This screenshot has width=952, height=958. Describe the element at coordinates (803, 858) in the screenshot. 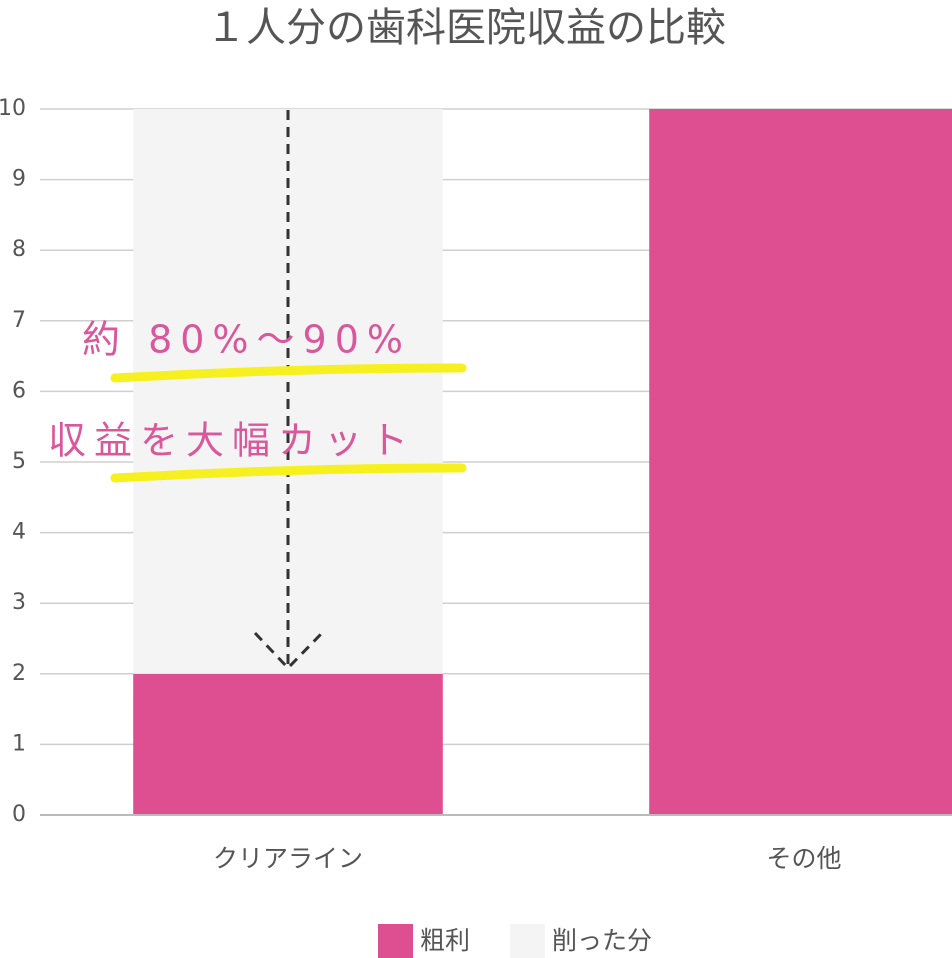

I see `x-tick-label: その他` at that location.